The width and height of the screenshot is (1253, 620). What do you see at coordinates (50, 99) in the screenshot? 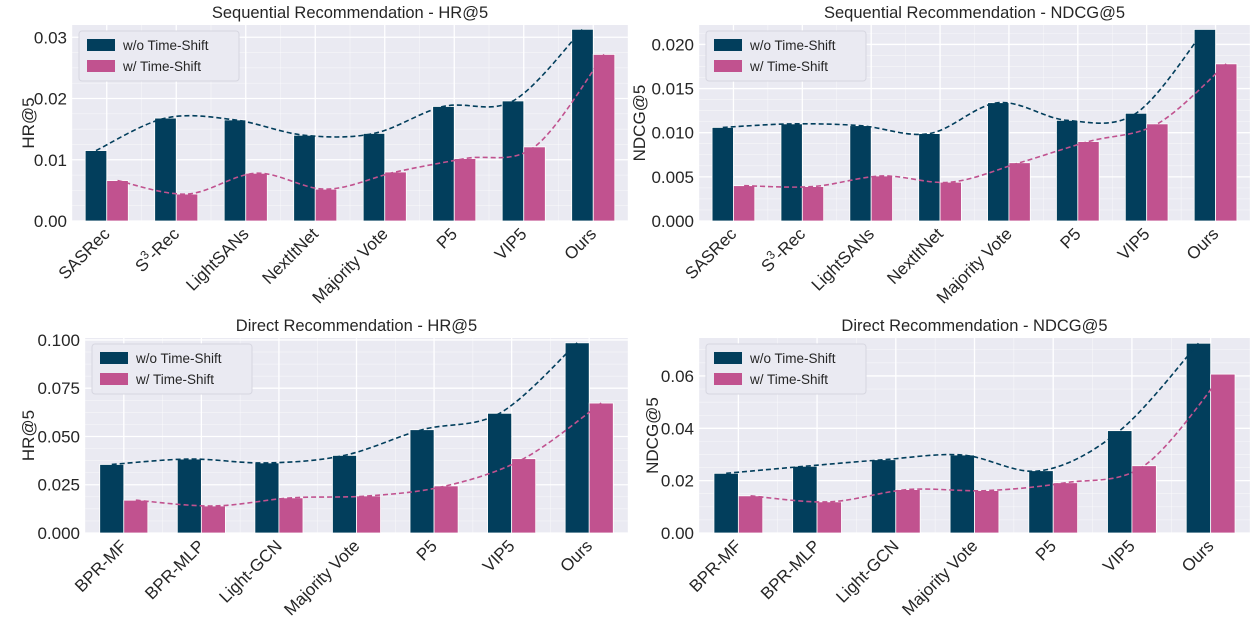
I see `y-tick-label: 0.02` at bounding box center [50, 99].